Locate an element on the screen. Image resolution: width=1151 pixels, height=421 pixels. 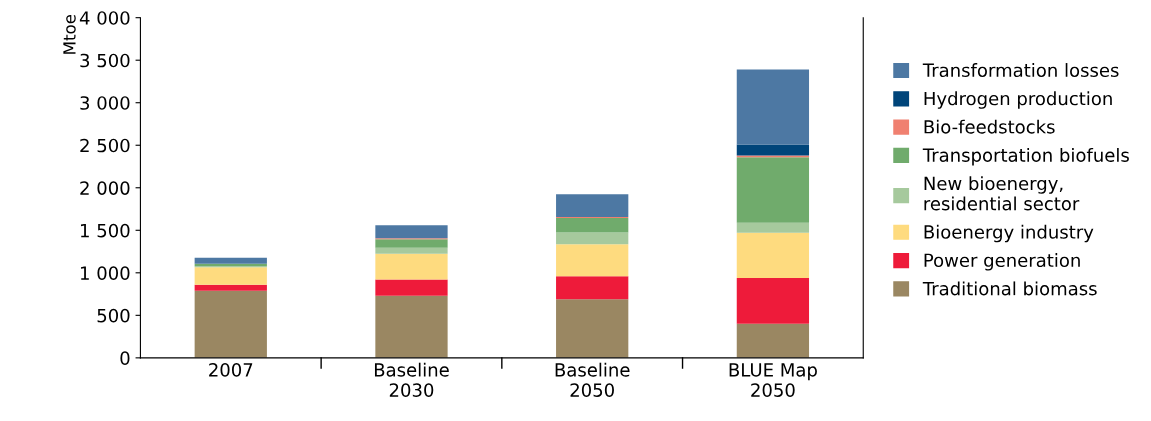
y-tick-label: 0 is located at coordinates (125, 358).